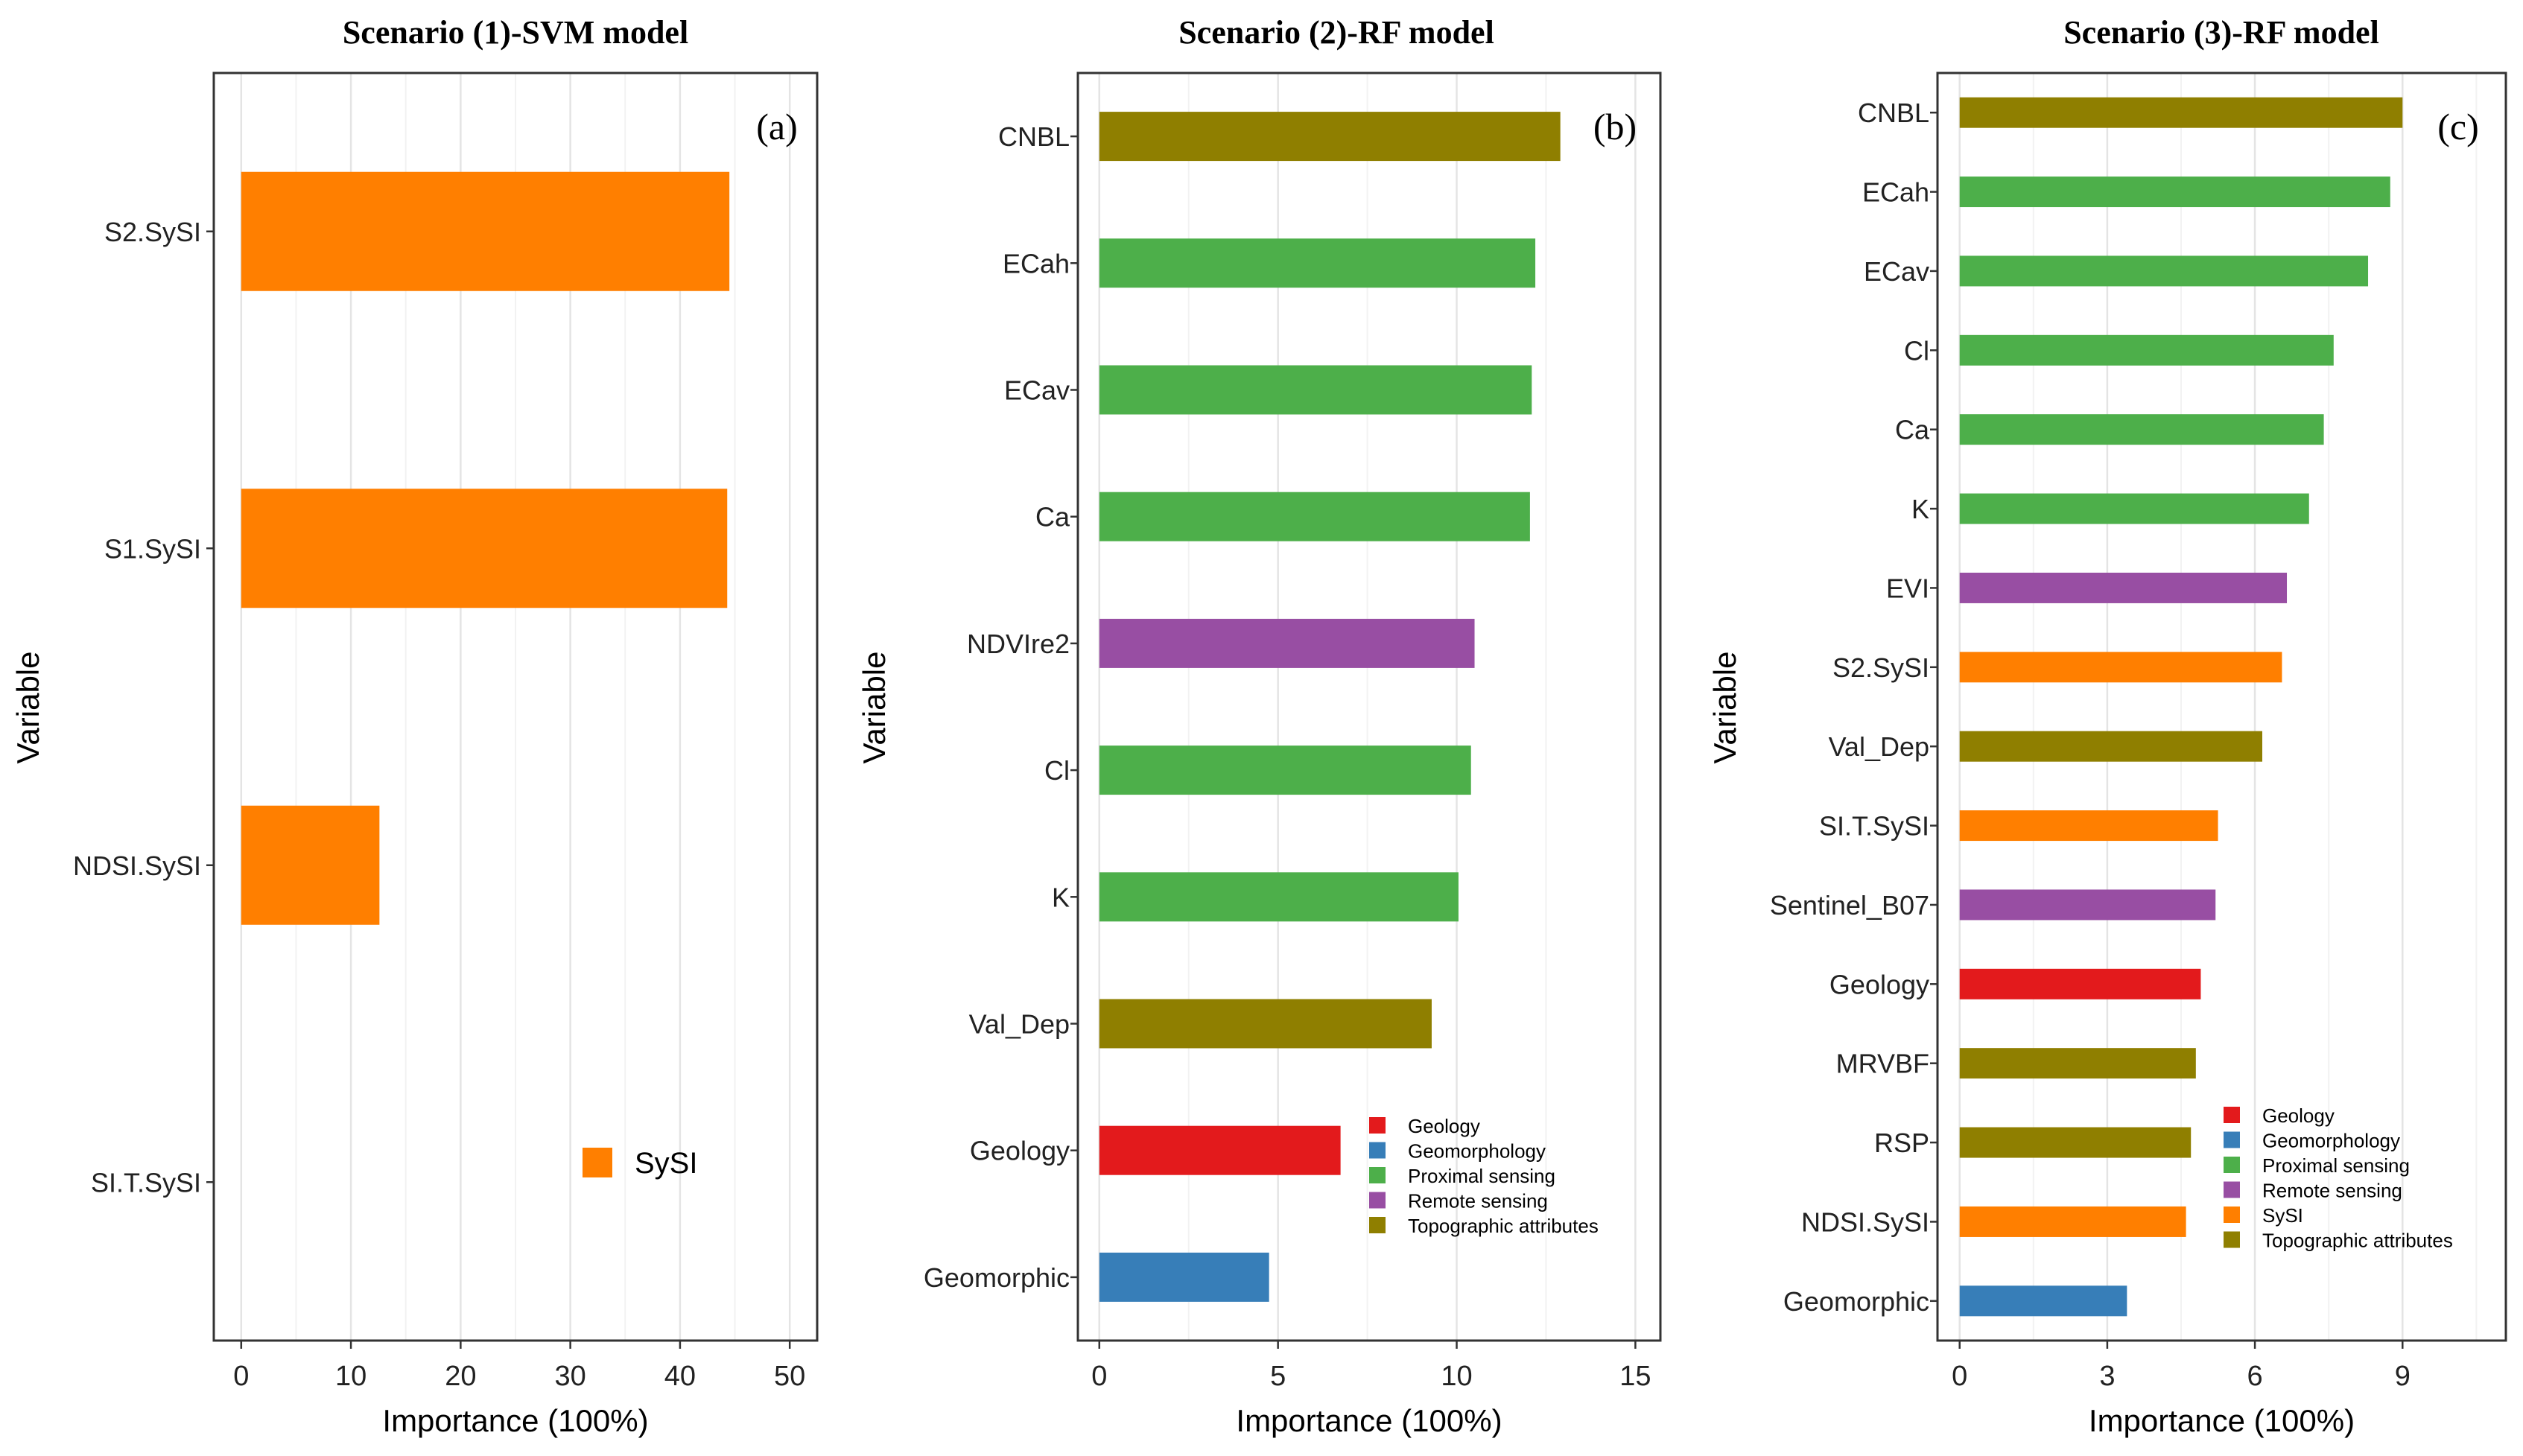  Describe the element at coordinates (1849, 905) in the screenshot. I see `y-tick-label: Sentinel_B07` at that location.